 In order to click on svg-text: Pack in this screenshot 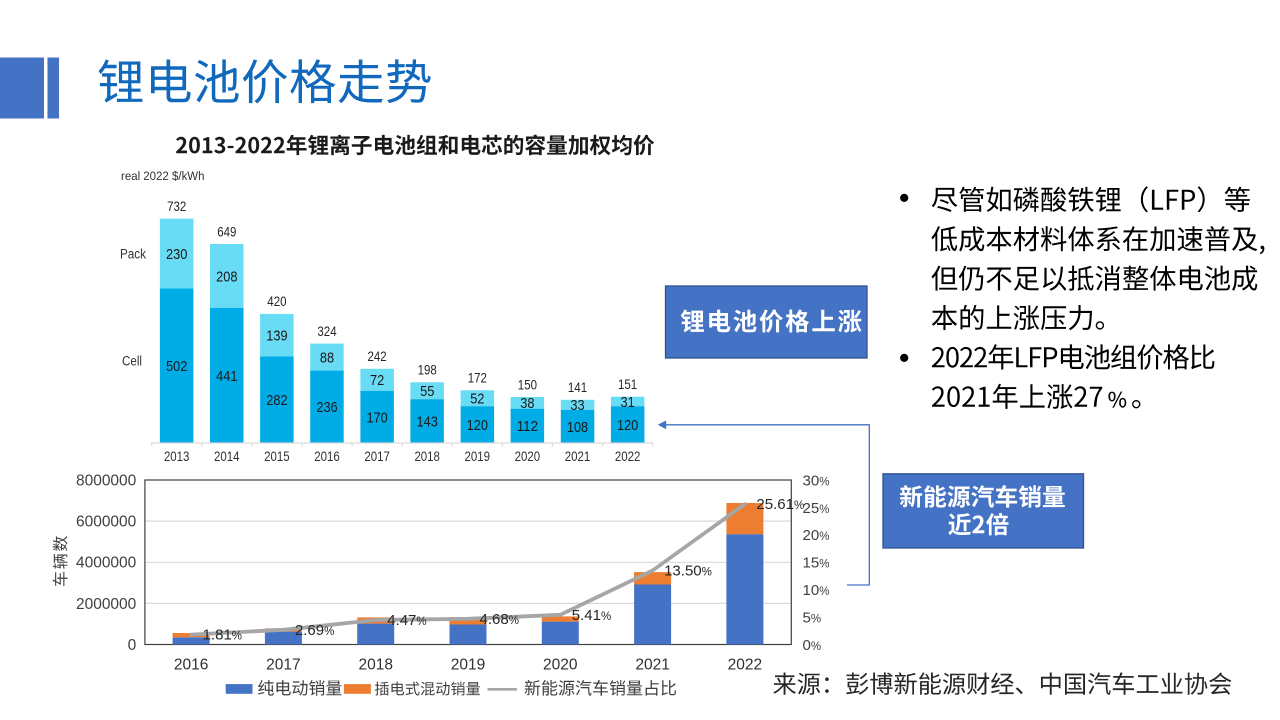, I will do `click(133, 254)`.